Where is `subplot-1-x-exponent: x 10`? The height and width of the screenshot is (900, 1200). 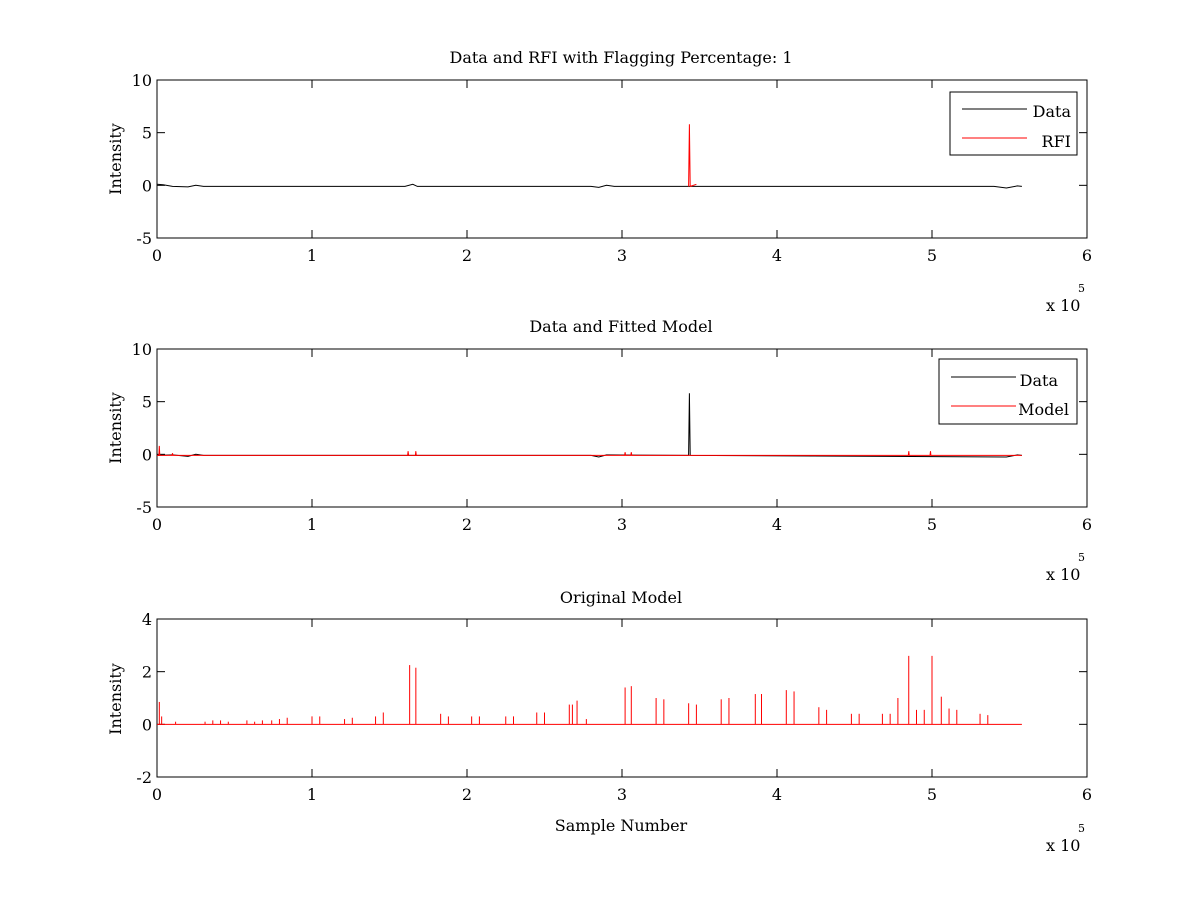 subplot-1-x-exponent: x 10 is located at coordinates (1063, 305).